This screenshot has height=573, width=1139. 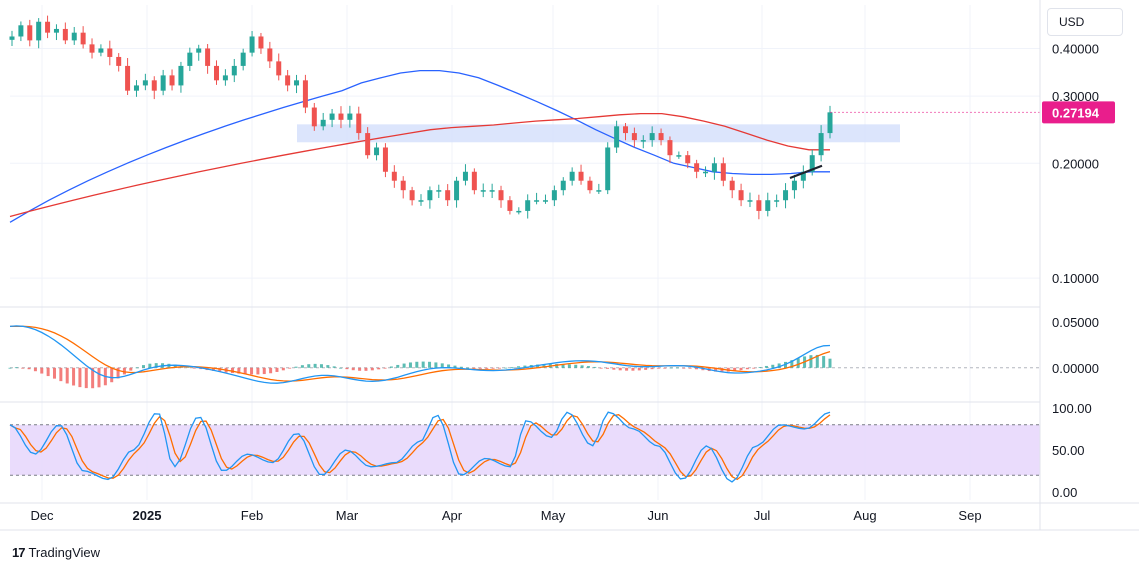 What do you see at coordinates (598, 133) in the screenshot?
I see `support-zone` at bounding box center [598, 133].